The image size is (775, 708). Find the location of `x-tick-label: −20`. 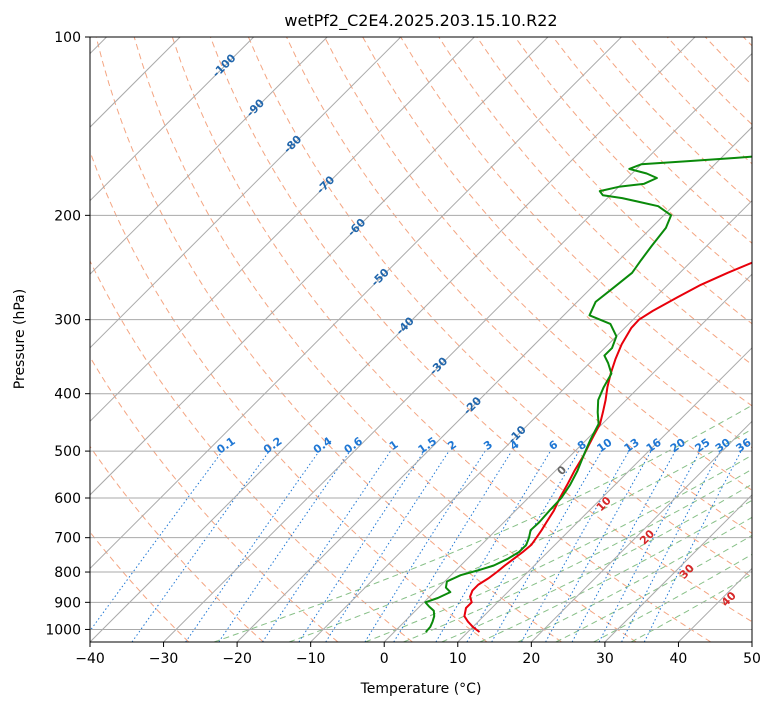

x-tick-label: −20 is located at coordinates (237, 659).